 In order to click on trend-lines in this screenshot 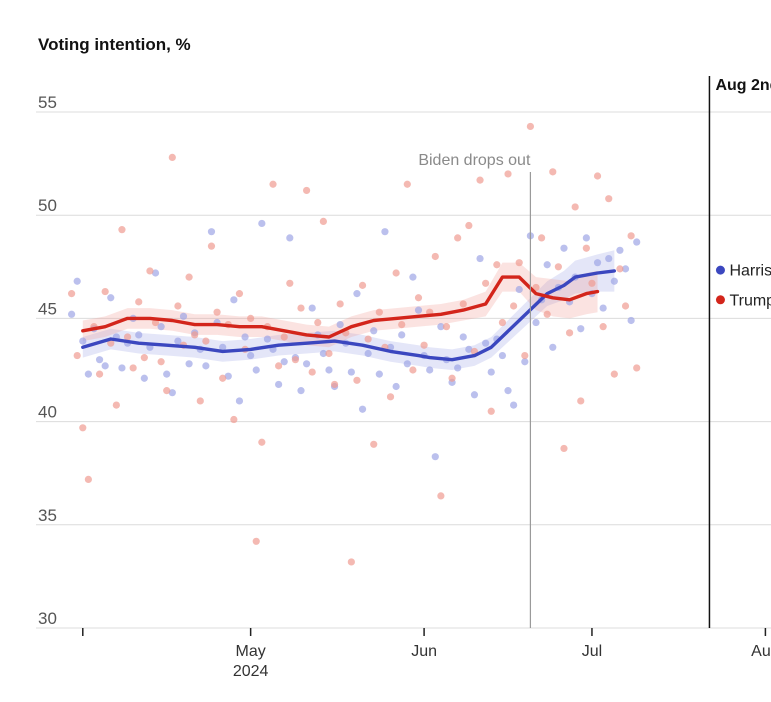, I will do `click(348, 315)`.